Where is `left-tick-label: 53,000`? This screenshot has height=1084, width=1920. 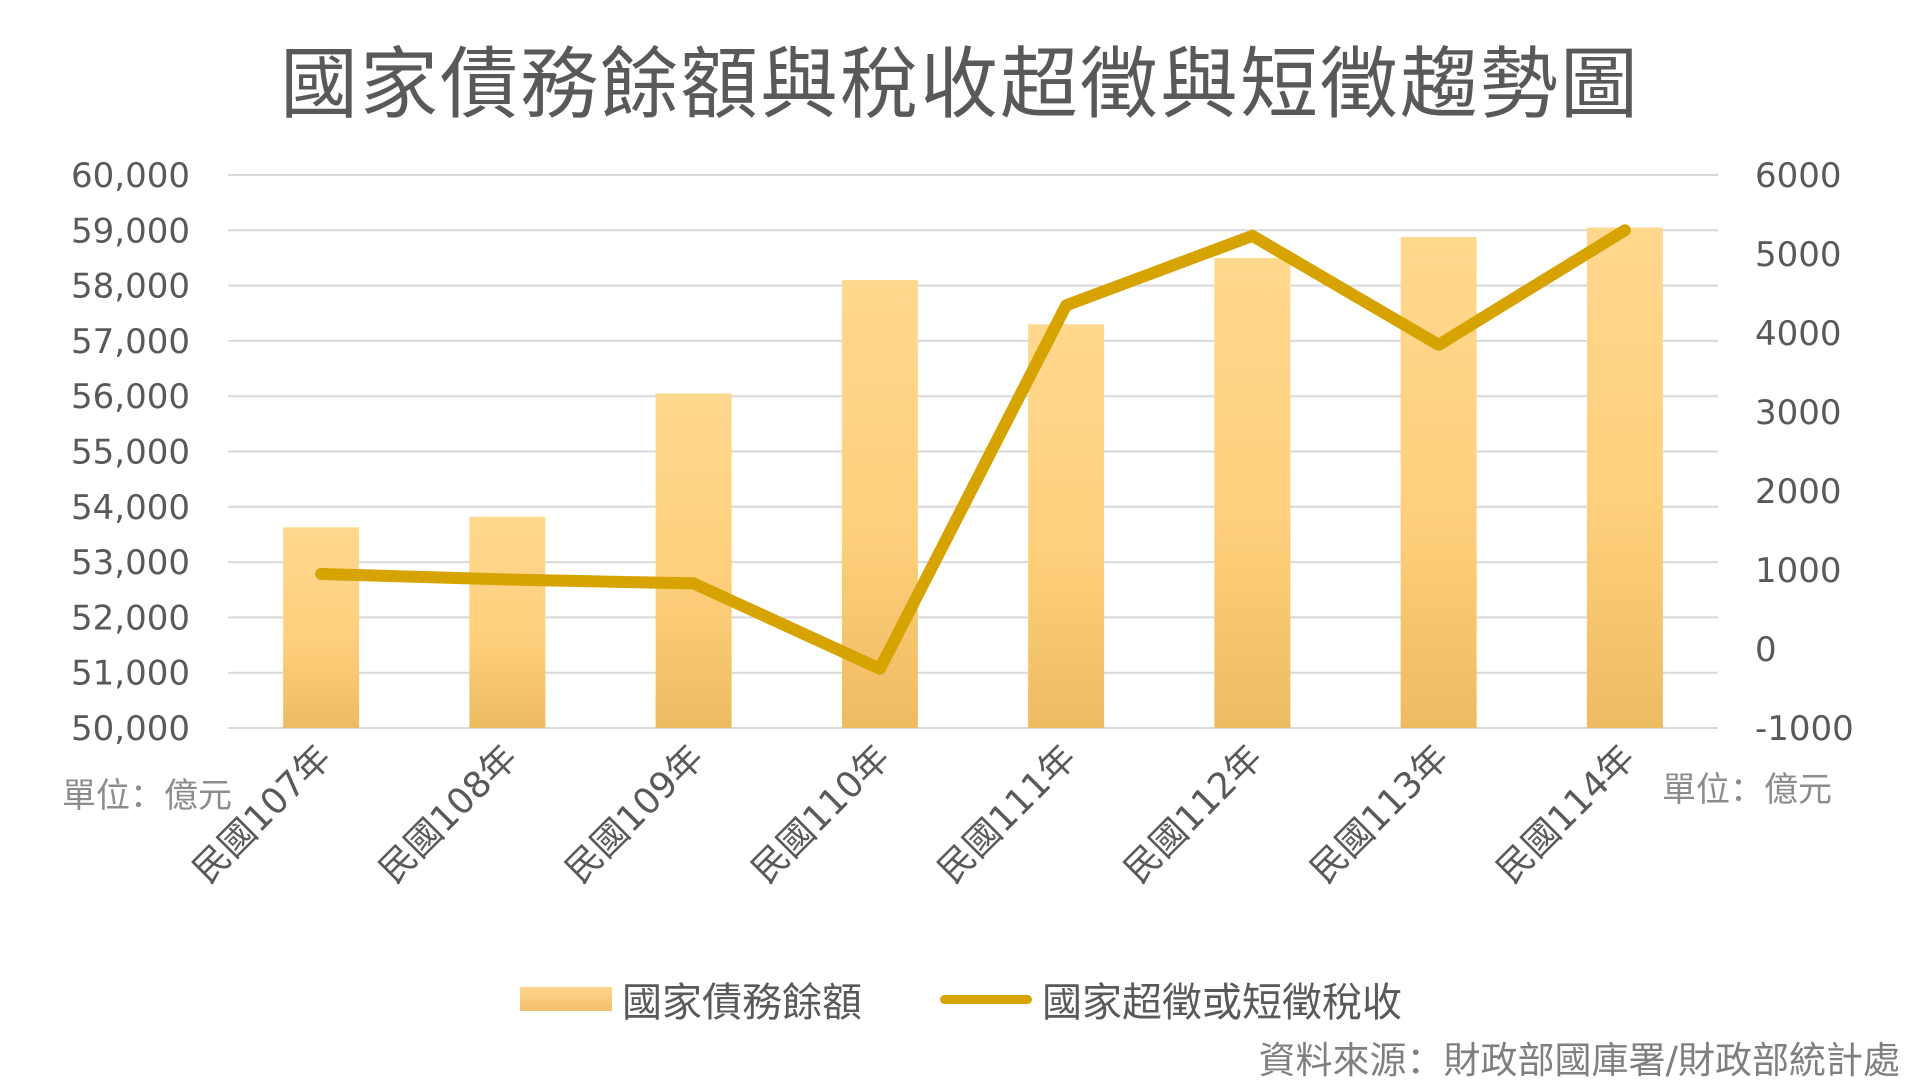 left-tick-label: 53,000 is located at coordinates (130, 563).